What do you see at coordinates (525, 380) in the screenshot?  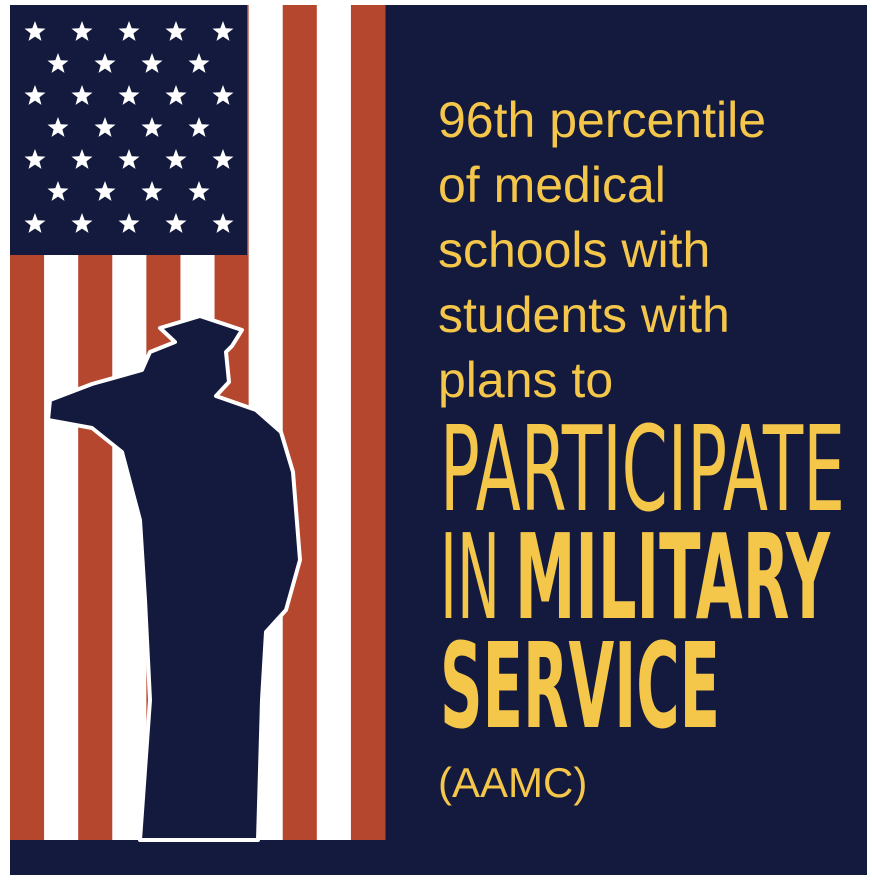 I see `text-line: plans to` at bounding box center [525, 380].